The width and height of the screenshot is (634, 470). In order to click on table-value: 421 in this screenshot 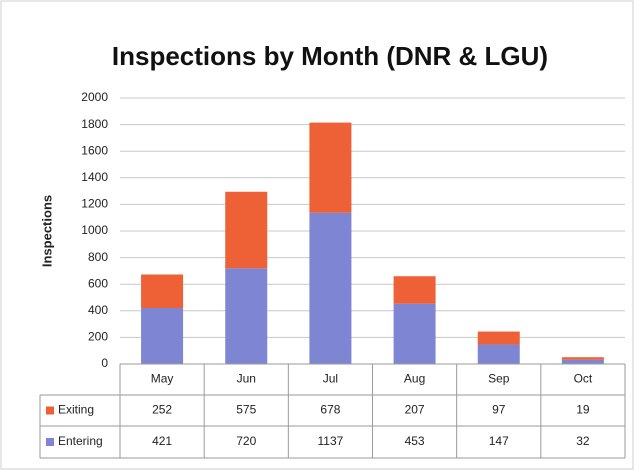, I will do `click(162, 441)`.